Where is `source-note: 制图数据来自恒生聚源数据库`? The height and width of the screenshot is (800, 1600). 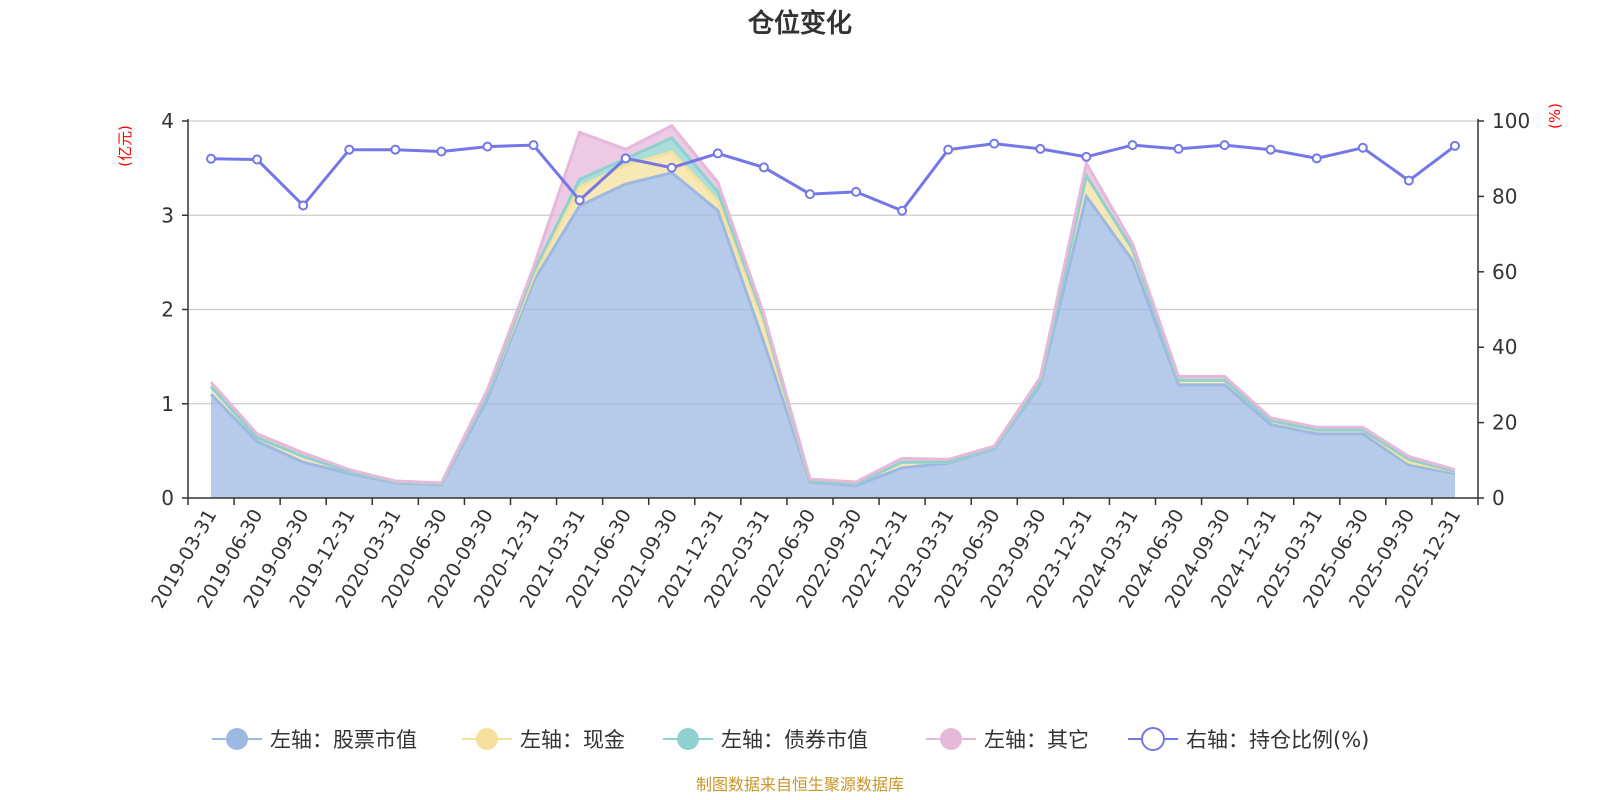 source-note: 制图数据来自恒生聚源数据库 is located at coordinates (800, 784).